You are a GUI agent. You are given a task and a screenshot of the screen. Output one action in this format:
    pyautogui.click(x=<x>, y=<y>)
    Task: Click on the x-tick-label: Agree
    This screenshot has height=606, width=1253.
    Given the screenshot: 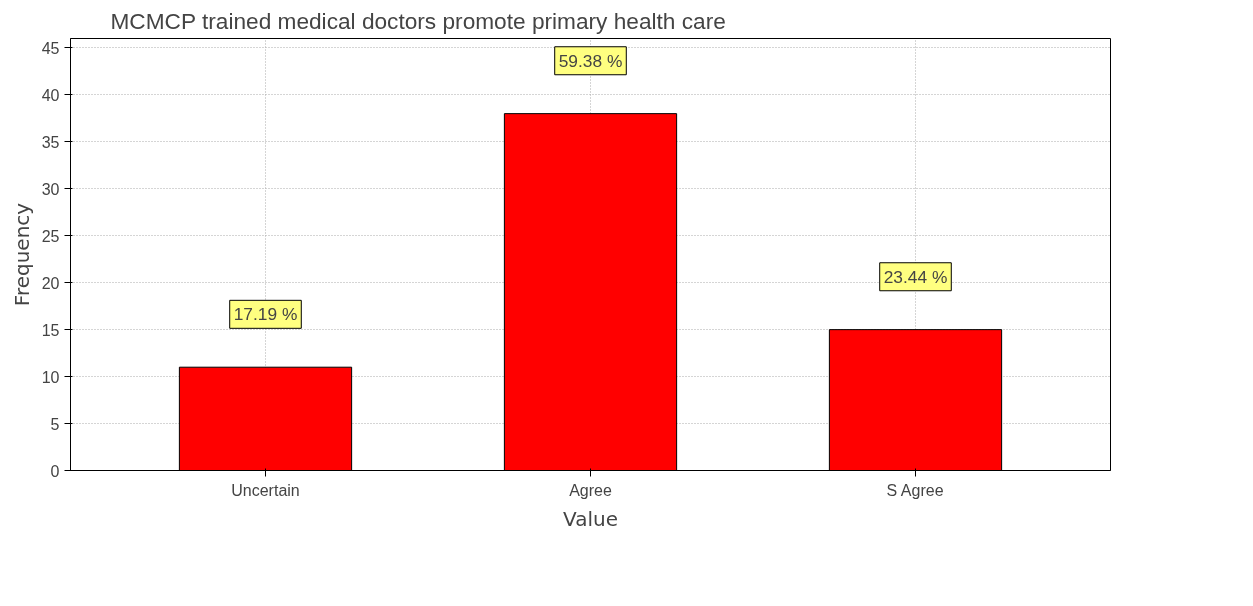 What is the action you would take?
    pyautogui.click(x=590, y=490)
    